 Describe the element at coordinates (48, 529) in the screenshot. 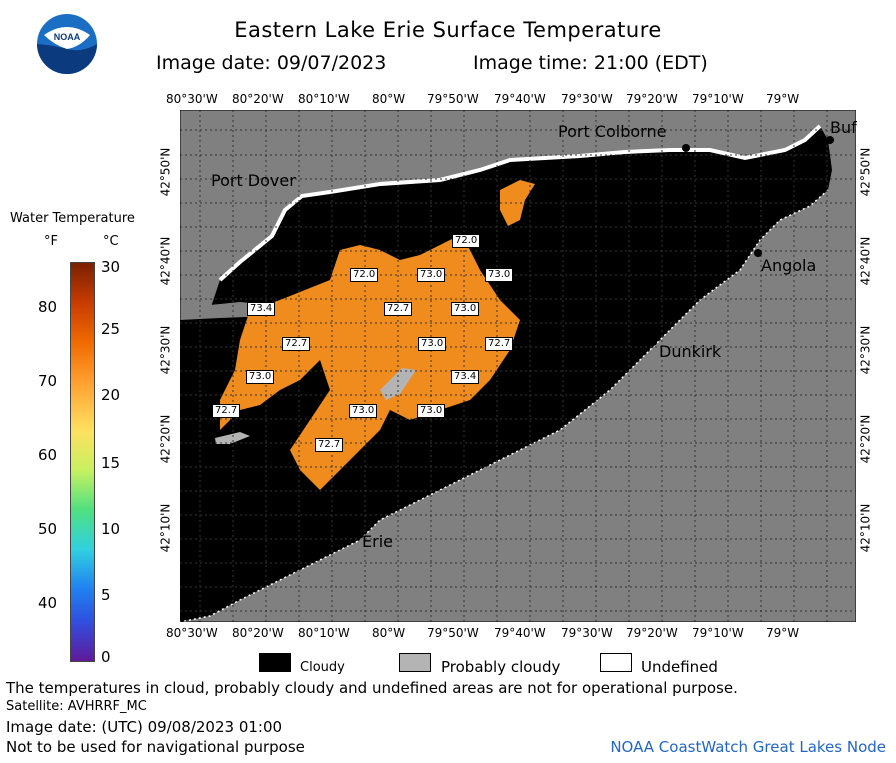

I see `f-tick: 50` at that location.